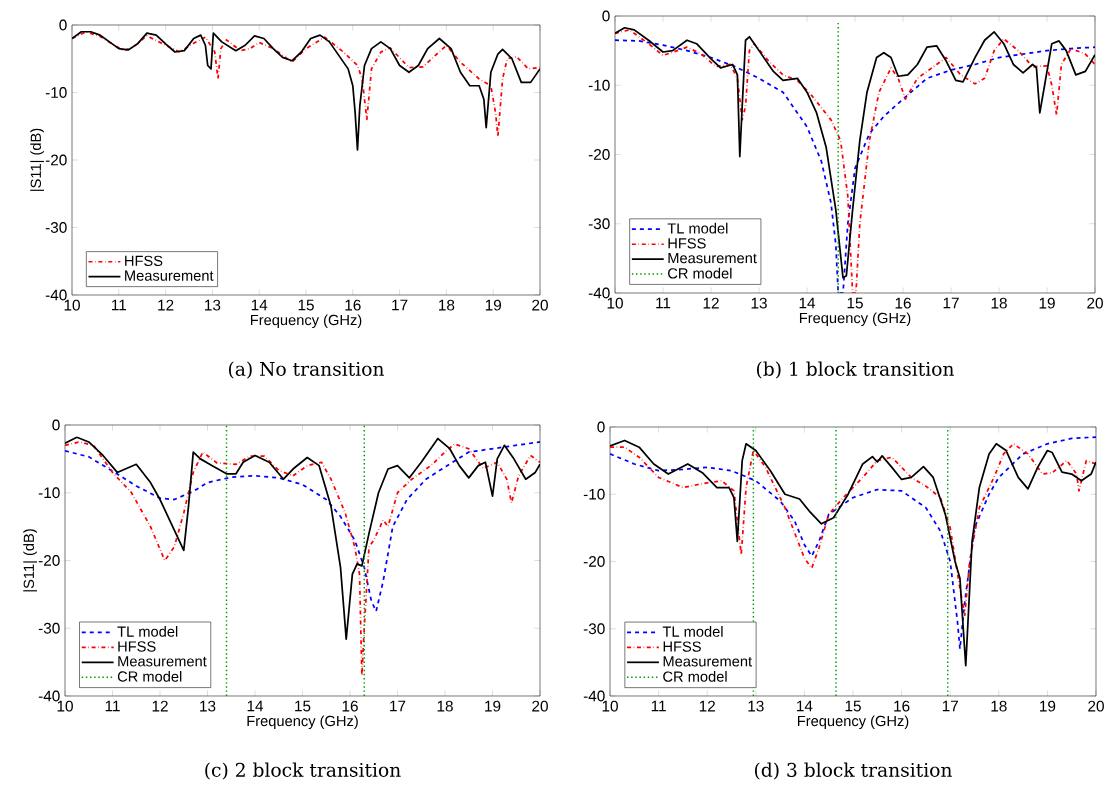 The height and width of the screenshot is (785, 1104). I want to click on line-series, so click(853, 529).